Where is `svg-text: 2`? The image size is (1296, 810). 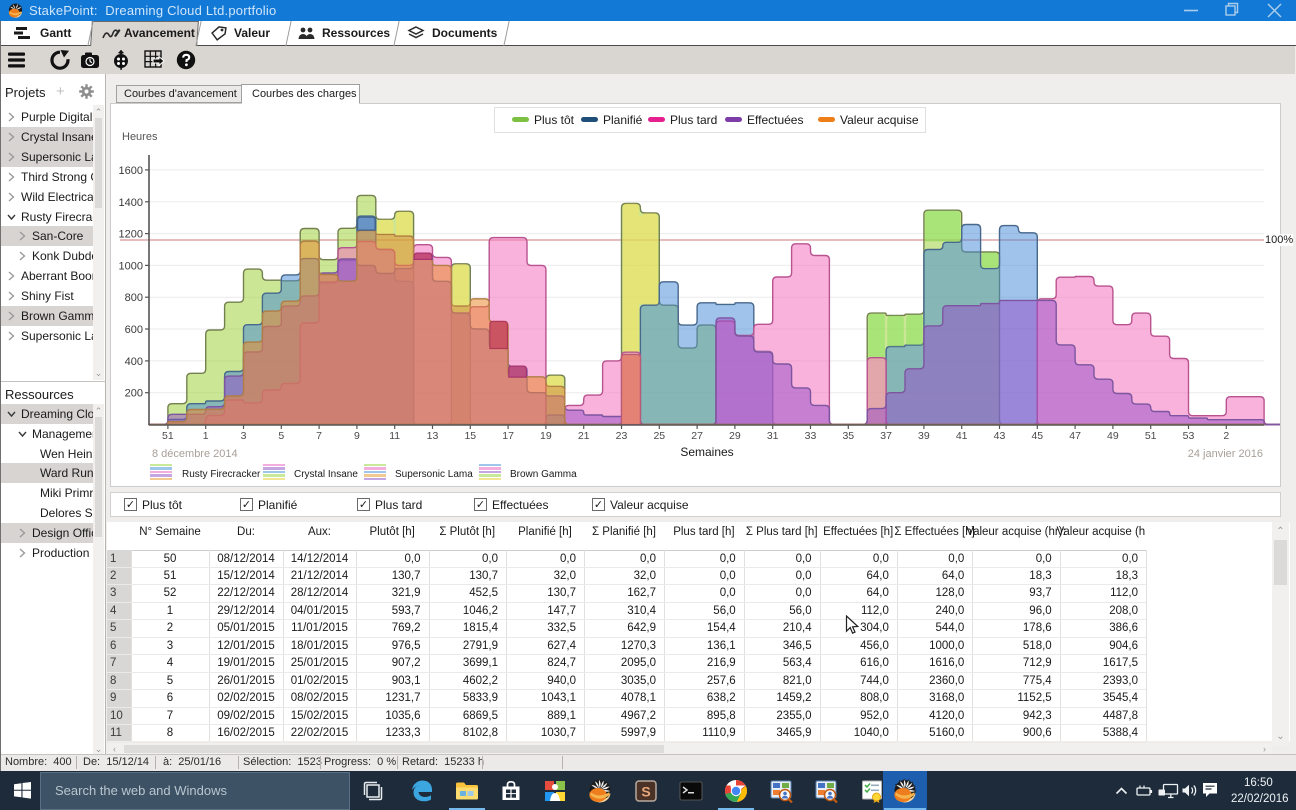 svg-text: 2 is located at coordinates (1226, 436).